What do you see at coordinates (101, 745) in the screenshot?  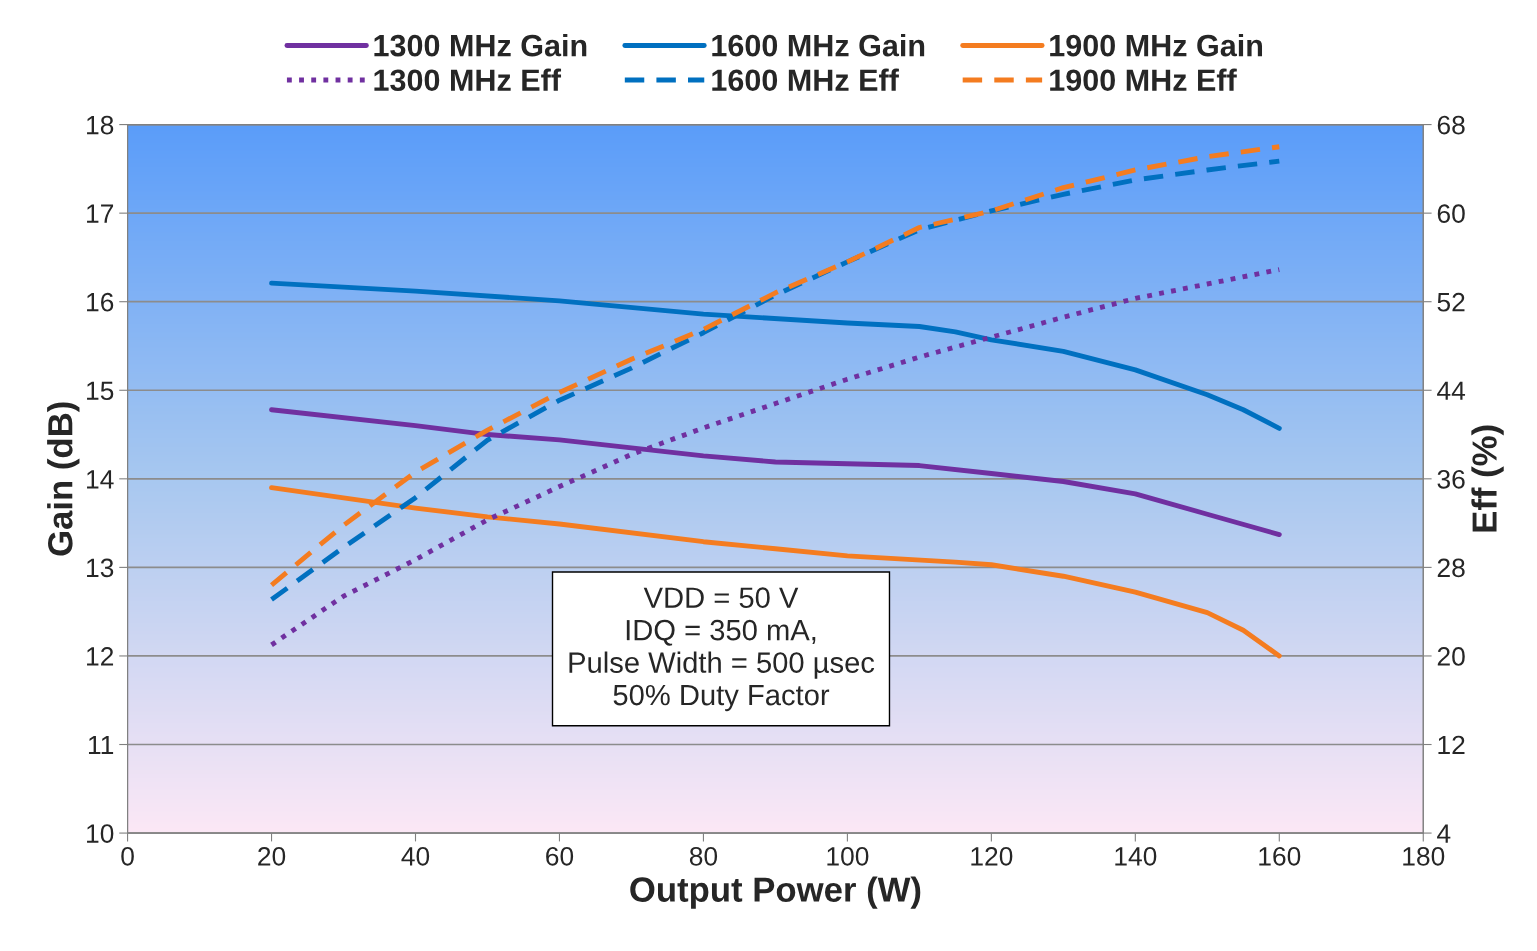 I see `y-tick-label: 11` at bounding box center [101, 745].